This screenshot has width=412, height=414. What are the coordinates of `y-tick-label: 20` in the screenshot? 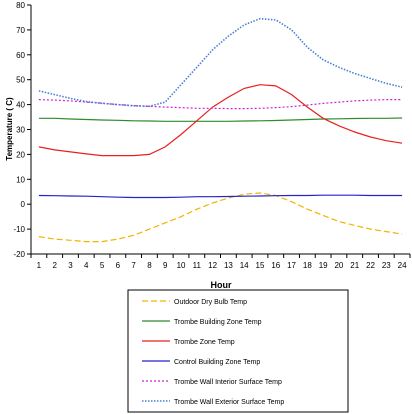 It's located at (20, 154).